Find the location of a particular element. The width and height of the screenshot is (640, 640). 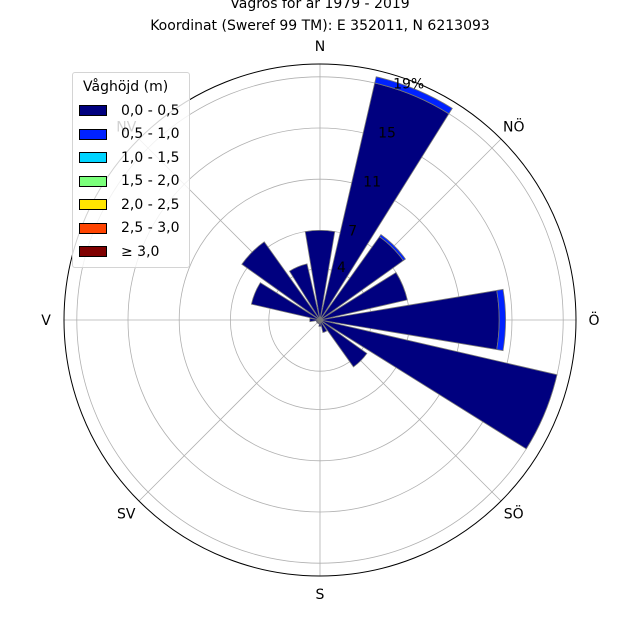

radial-tick-label: 7 is located at coordinates (352, 231).